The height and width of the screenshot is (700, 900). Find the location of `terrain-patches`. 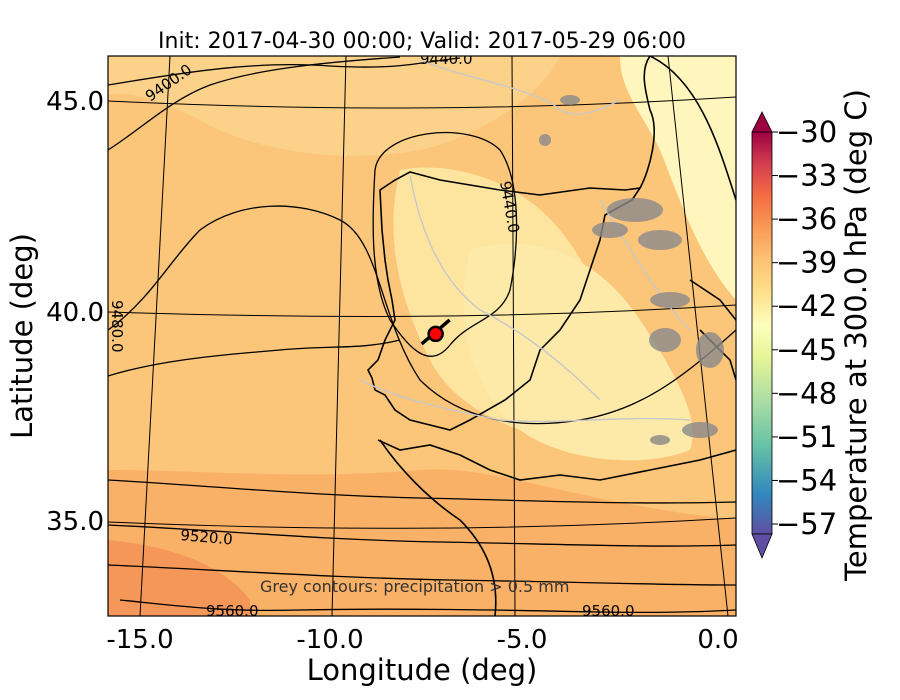

terrain-patches is located at coordinates (631, 270).